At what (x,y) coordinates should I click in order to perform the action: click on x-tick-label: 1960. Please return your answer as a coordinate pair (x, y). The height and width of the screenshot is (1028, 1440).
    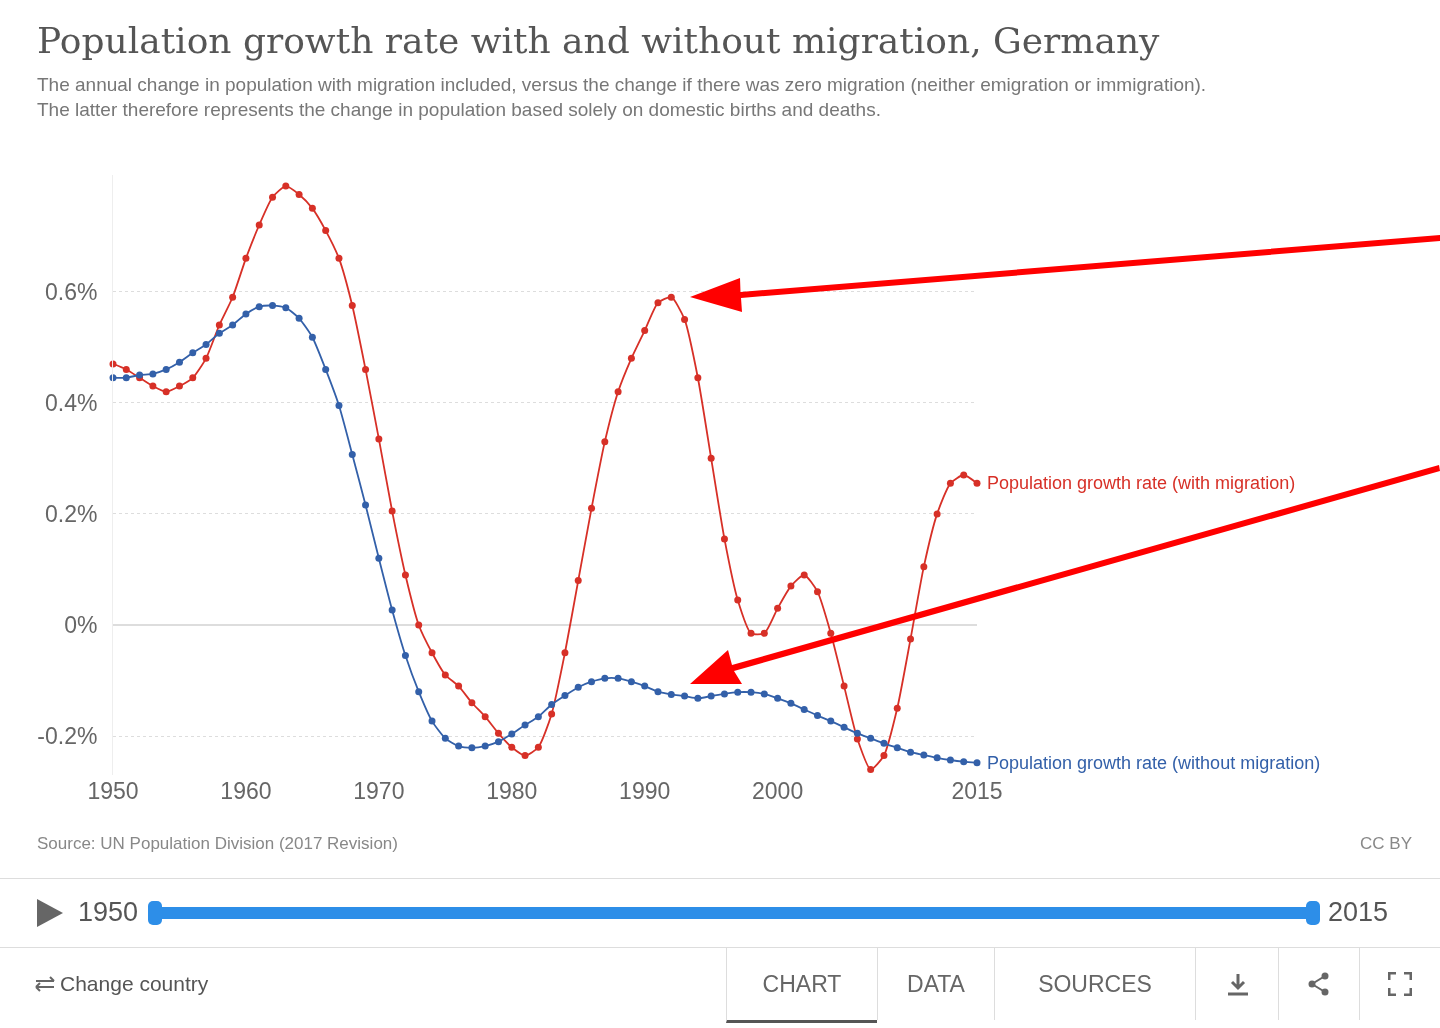
    Looking at the image, I should click on (246, 791).